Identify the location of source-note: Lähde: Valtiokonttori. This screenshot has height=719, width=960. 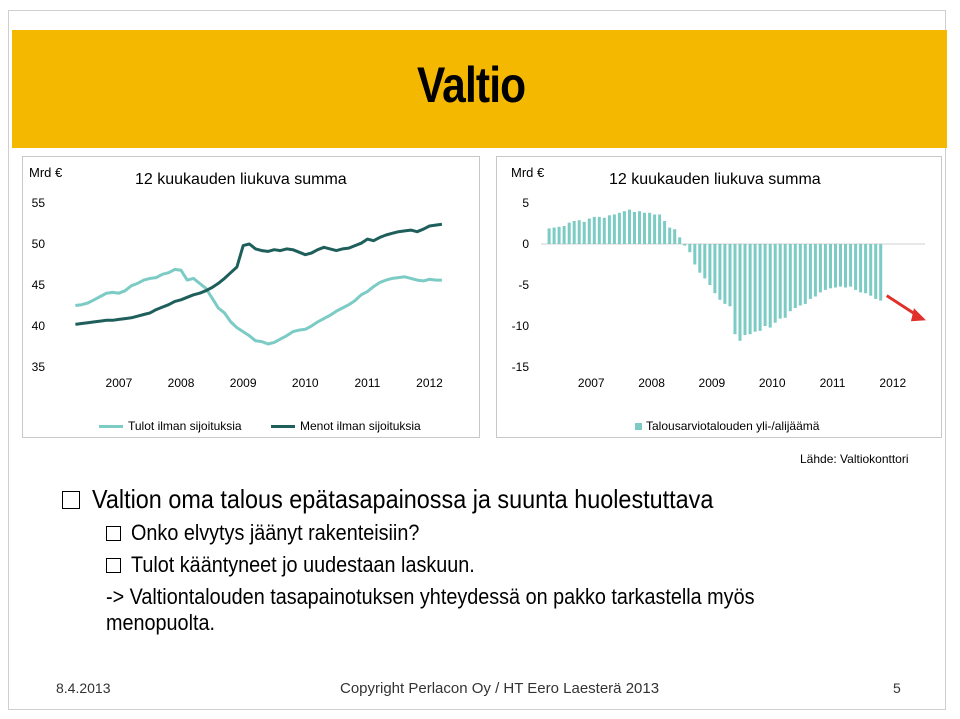
(854, 459).